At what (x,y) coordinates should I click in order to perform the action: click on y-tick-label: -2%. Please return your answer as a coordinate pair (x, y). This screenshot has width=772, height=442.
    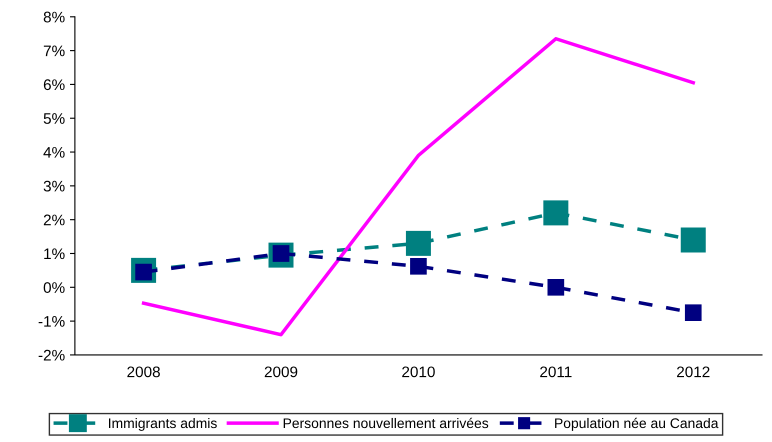
    Looking at the image, I should click on (51, 355).